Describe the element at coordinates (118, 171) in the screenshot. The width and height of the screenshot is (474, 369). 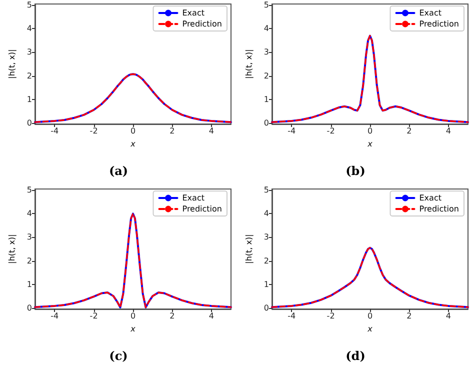
I see `text: (a)` at that location.